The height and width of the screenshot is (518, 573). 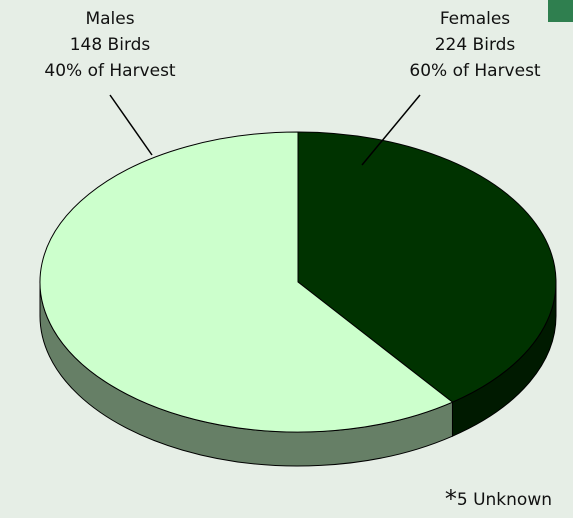 I want to click on footnote-marker: *, so click(x=451, y=499).